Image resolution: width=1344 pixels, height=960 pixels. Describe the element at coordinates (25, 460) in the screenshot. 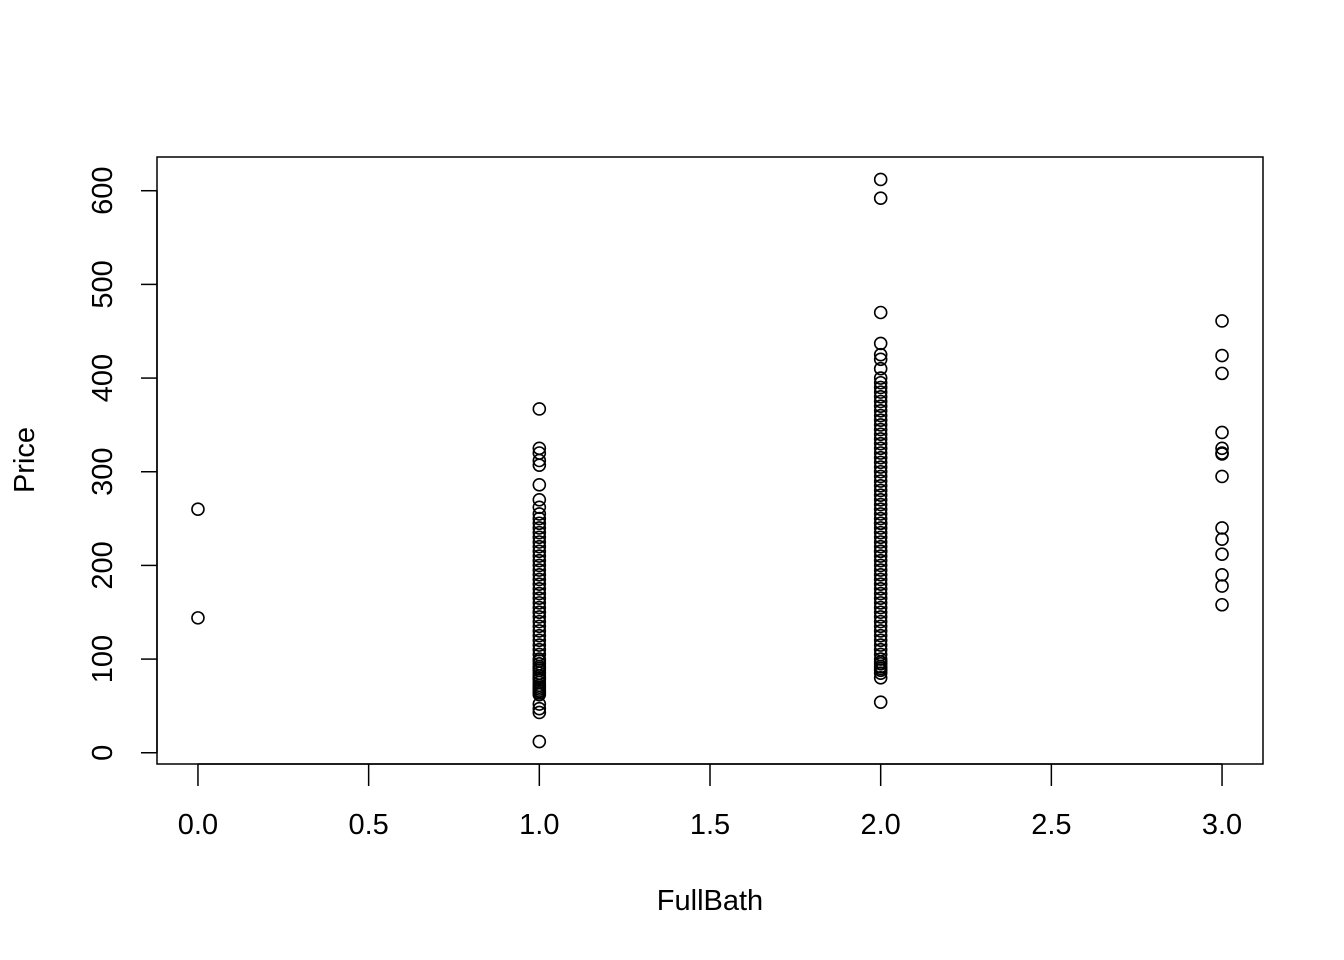

I see `y-axis-title: Price` at that location.